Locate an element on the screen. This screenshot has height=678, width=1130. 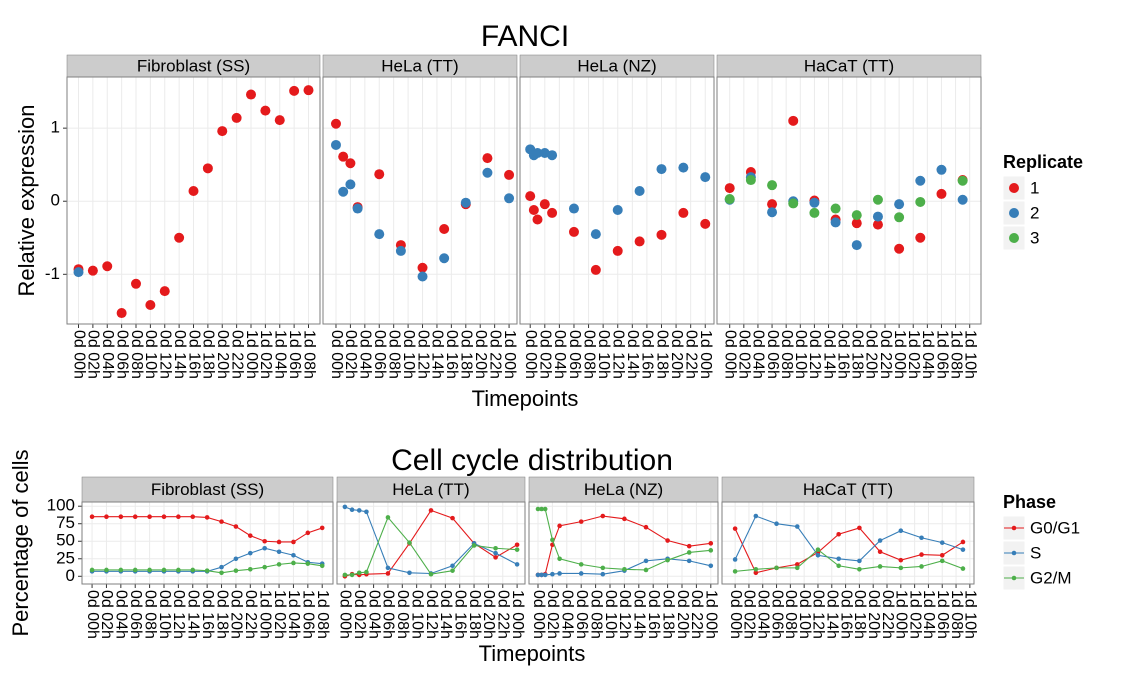
series-line is located at coordinates (849, 538).